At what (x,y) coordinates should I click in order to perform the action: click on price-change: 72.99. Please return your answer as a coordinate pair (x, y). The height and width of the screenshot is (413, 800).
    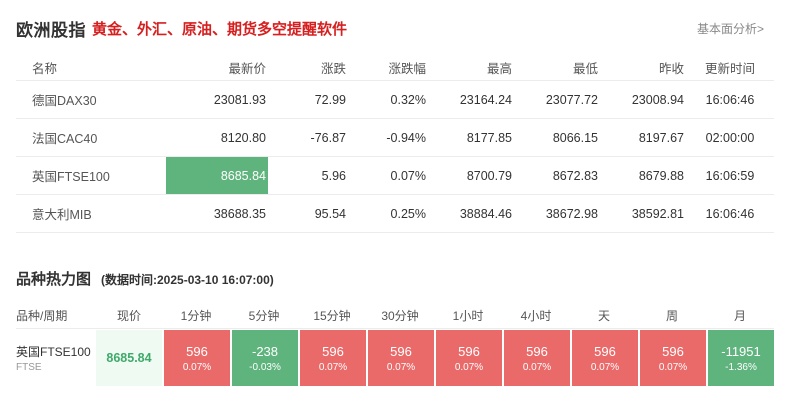
    Looking at the image, I should click on (308, 99).